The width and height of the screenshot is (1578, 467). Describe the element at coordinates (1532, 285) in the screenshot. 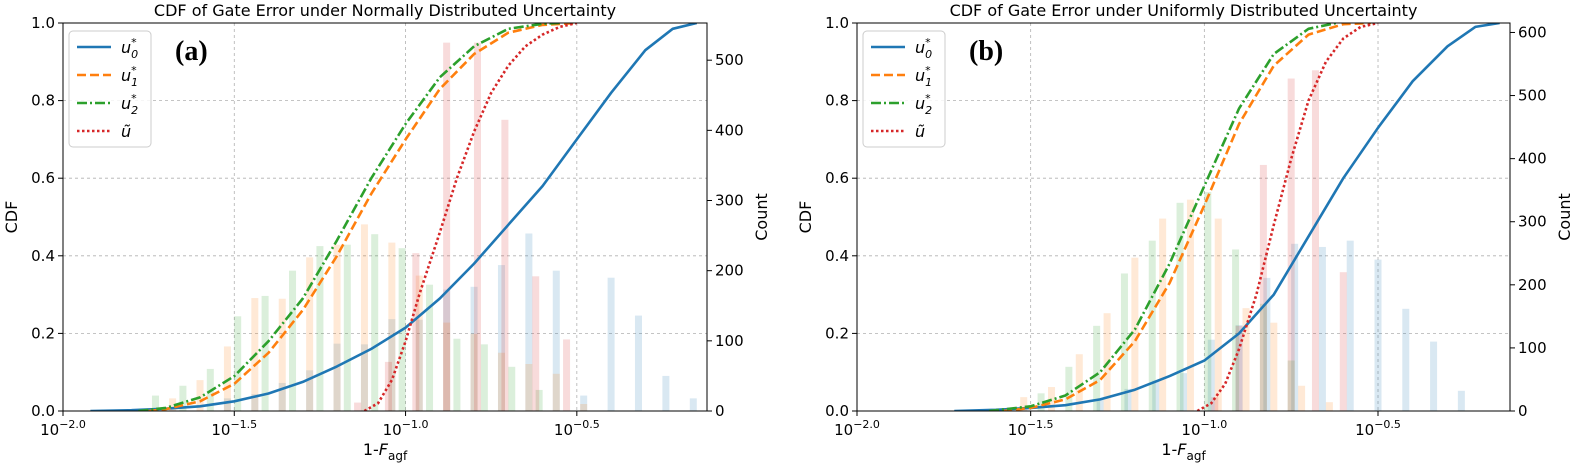

I see `y-right-tick-label: 200` at that location.